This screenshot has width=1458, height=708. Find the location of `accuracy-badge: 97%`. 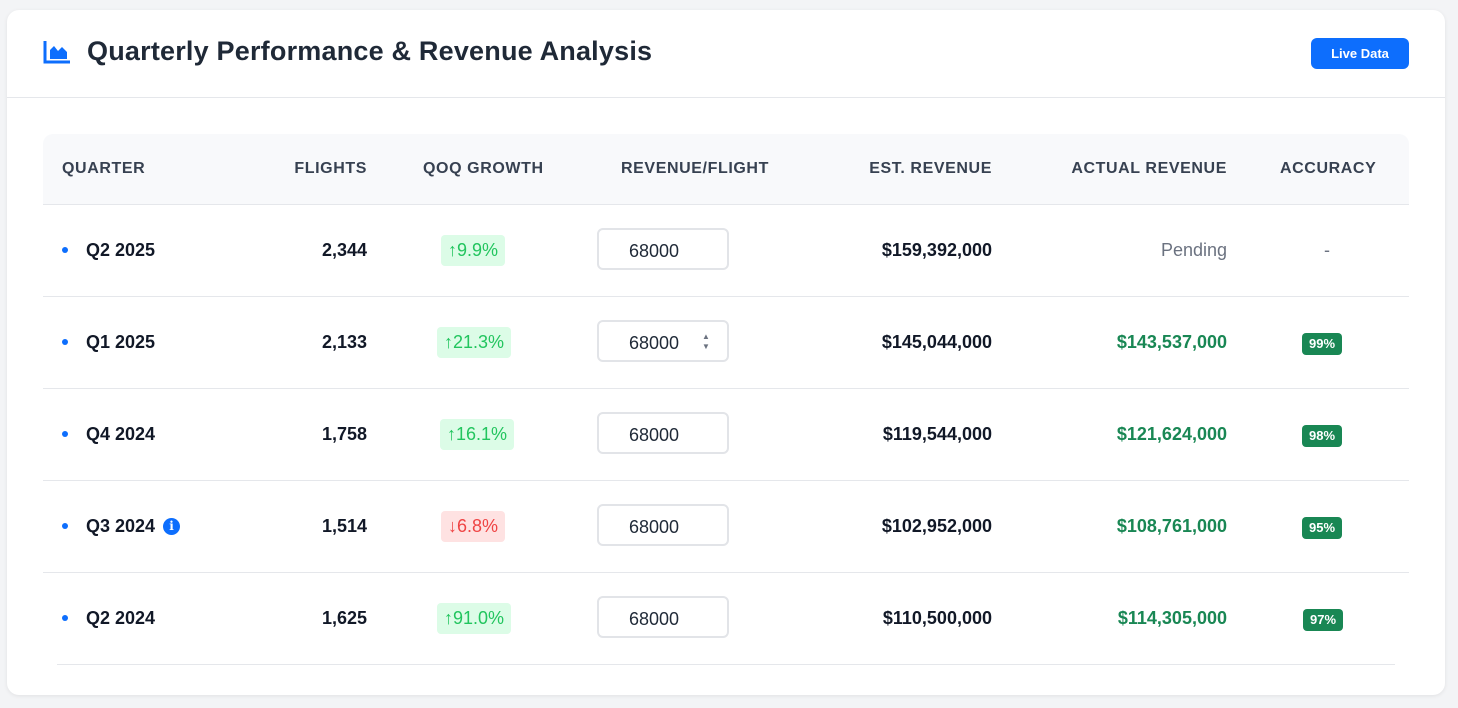

accuracy-badge: 97% is located at coordinates (1323, 620).